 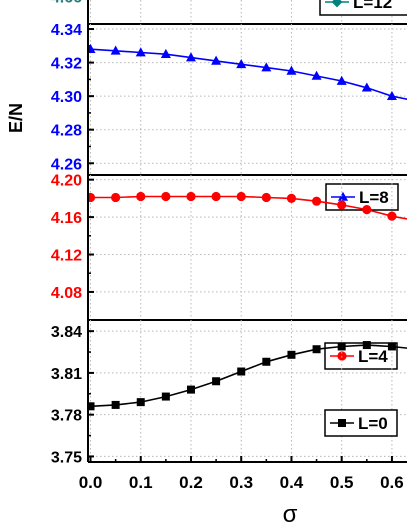 What do you see at coordinates (290, 514) in the screenshot?
I see `x-axis-label: σ` at bounding box center [290, 514].